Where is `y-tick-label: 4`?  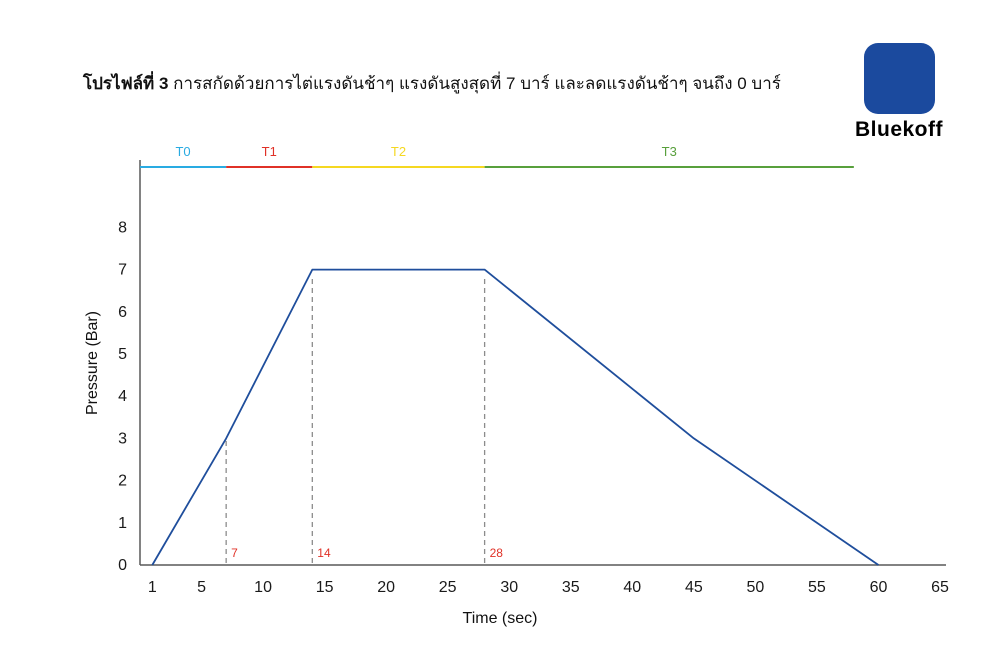 y-tick-label: 4 is located at coordinates (122, 396).